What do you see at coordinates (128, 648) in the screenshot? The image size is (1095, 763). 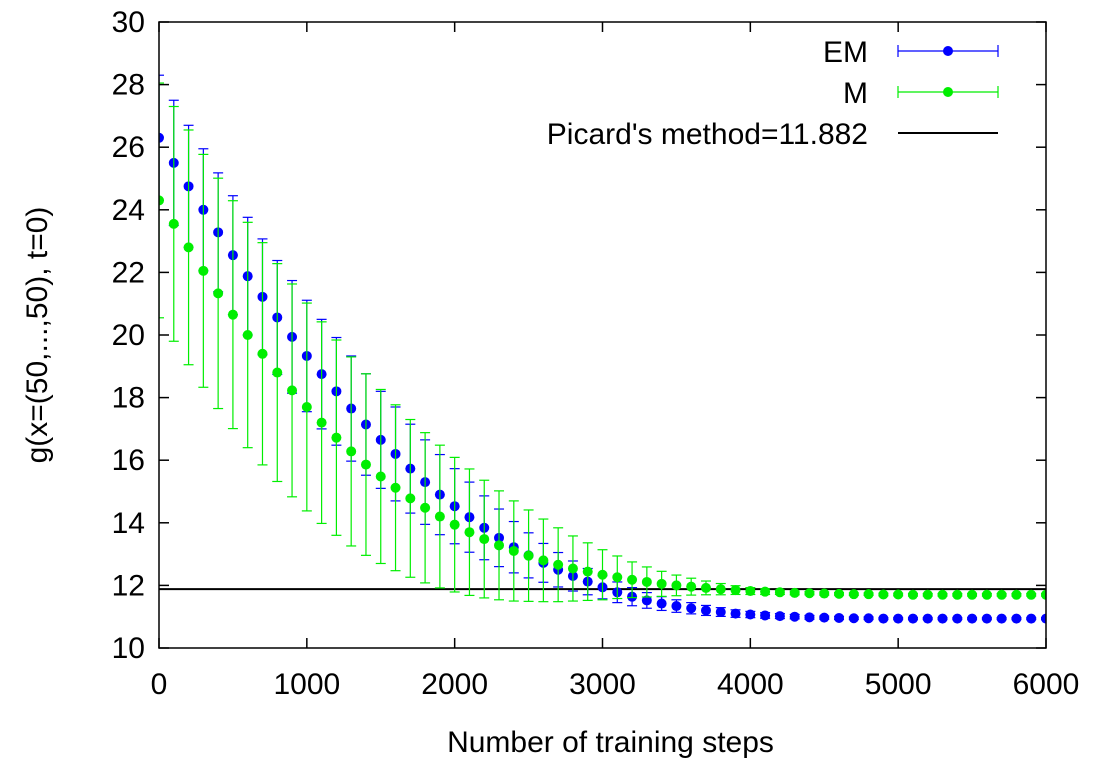 I see `y-tick-label: 10` at bounding box center [128, 648].